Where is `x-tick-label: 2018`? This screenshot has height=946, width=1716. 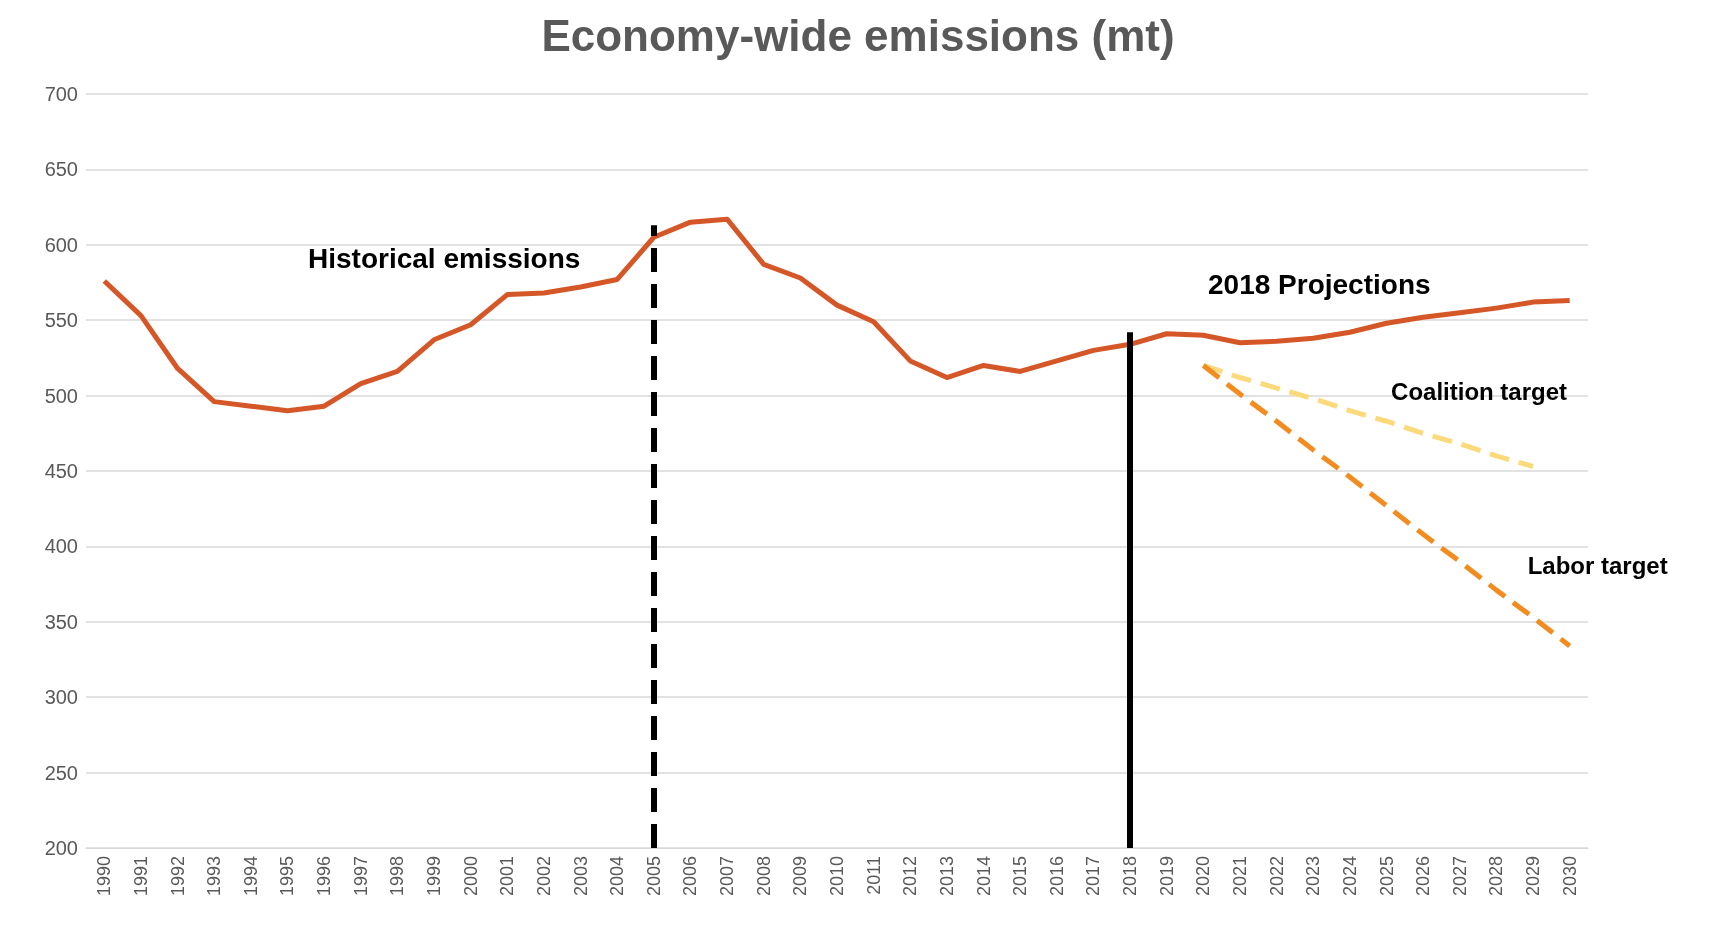
x-tick-label: 2018 is located at coordinates (1130, 876).